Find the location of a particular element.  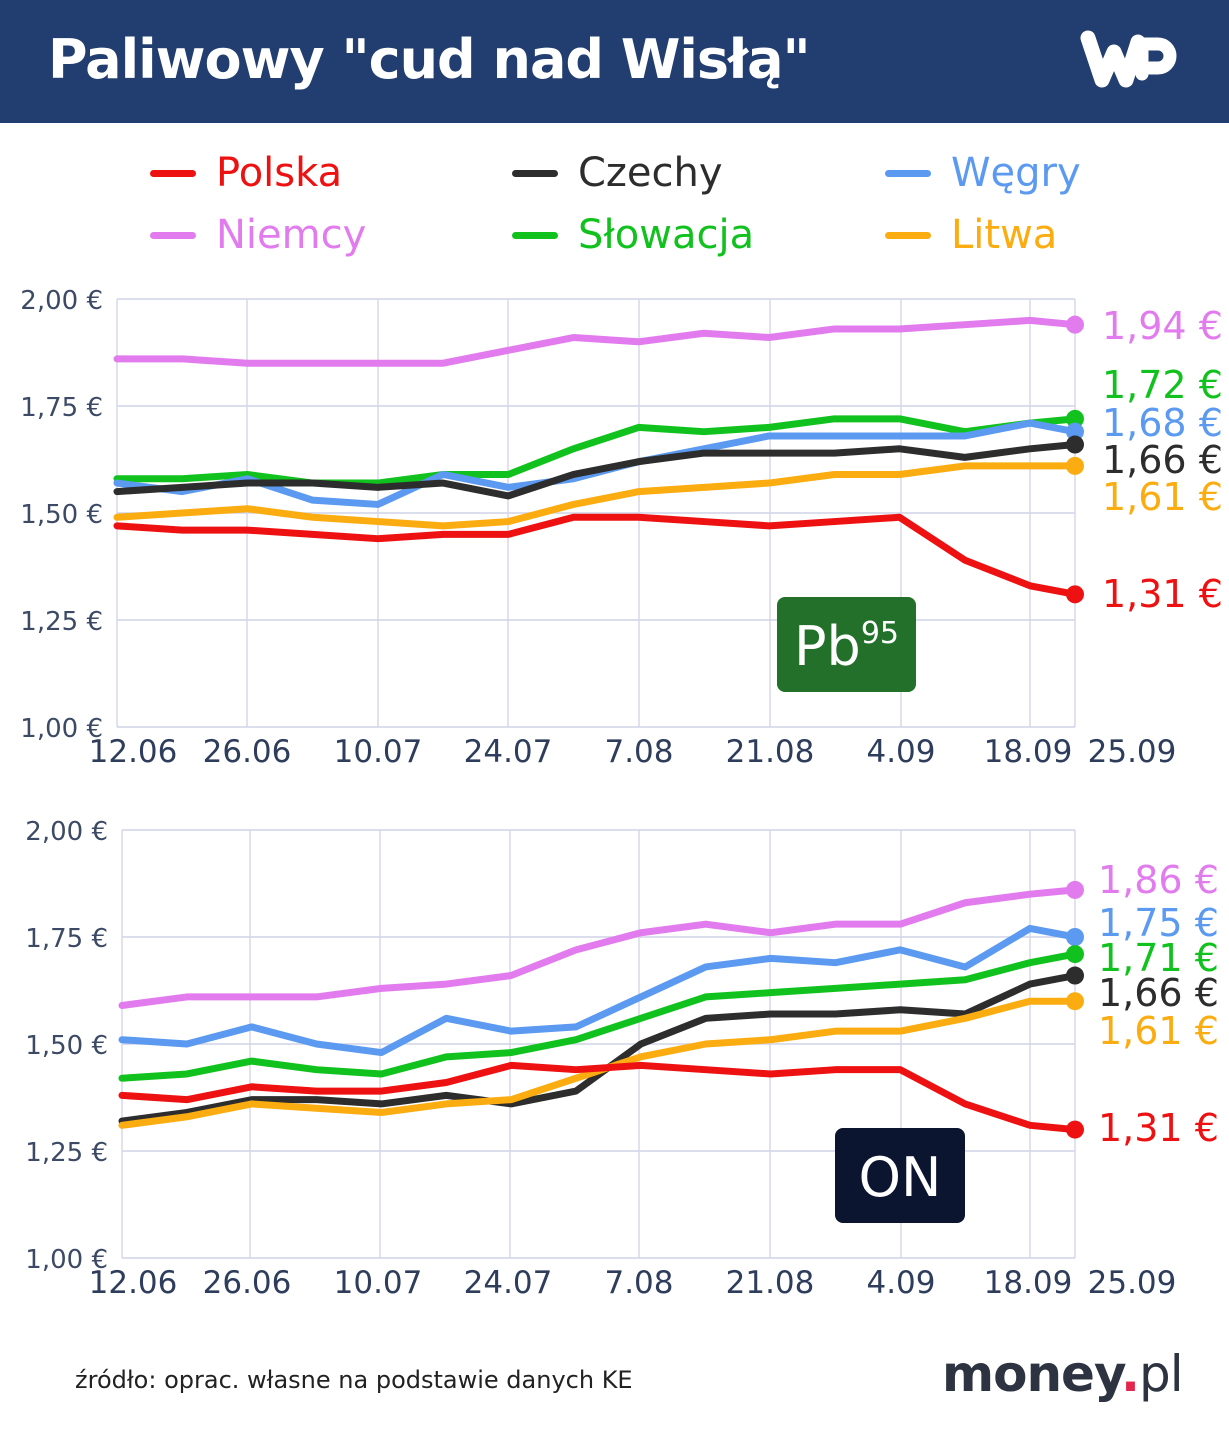

series-line-czechy is located at coordinates (596, 470).